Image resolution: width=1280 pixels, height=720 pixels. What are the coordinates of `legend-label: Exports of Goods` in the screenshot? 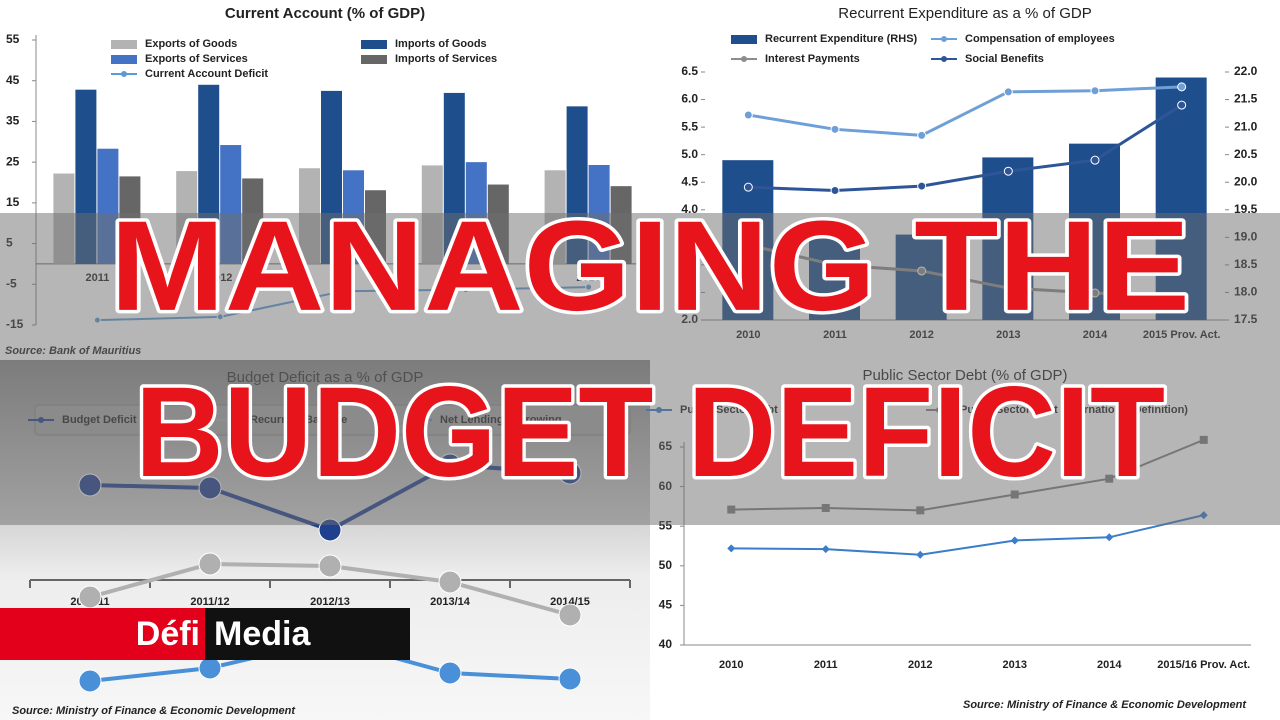 It's located at (191, 44).